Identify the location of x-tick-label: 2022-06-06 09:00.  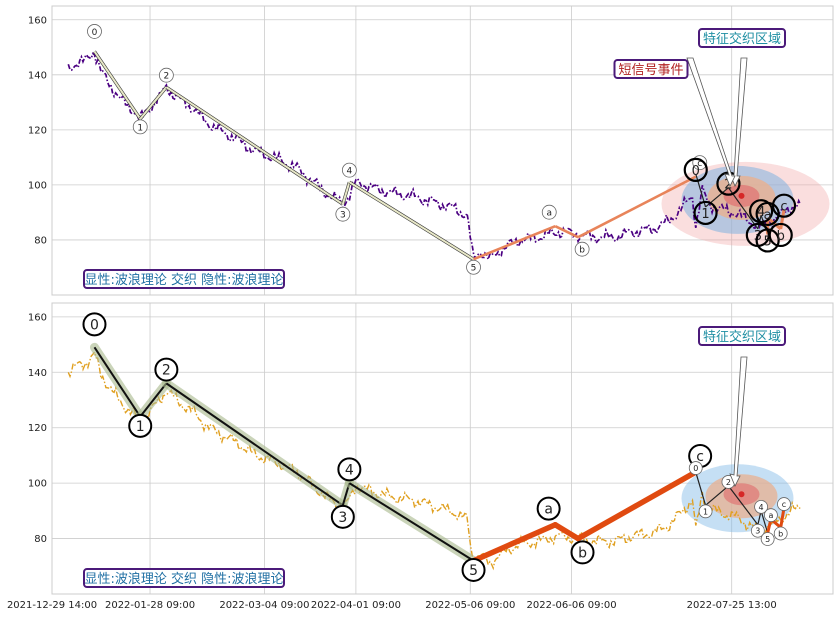
(572, 605).